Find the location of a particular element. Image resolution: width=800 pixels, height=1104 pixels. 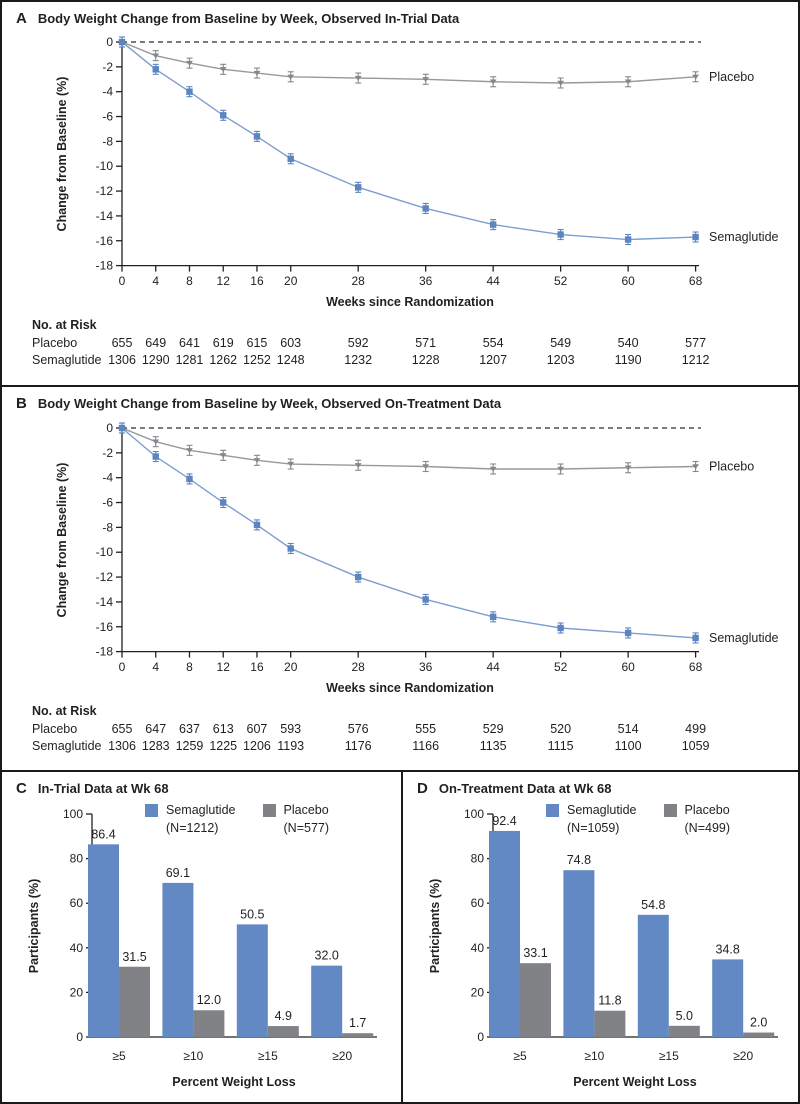

panel-d-letter: D is located at coordinates (422, 788).